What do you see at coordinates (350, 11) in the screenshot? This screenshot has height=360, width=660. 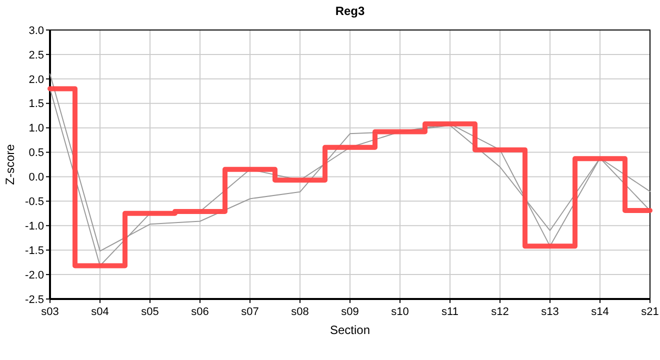 I see `chart-title: Reg3` at bounding box center [350, 11].